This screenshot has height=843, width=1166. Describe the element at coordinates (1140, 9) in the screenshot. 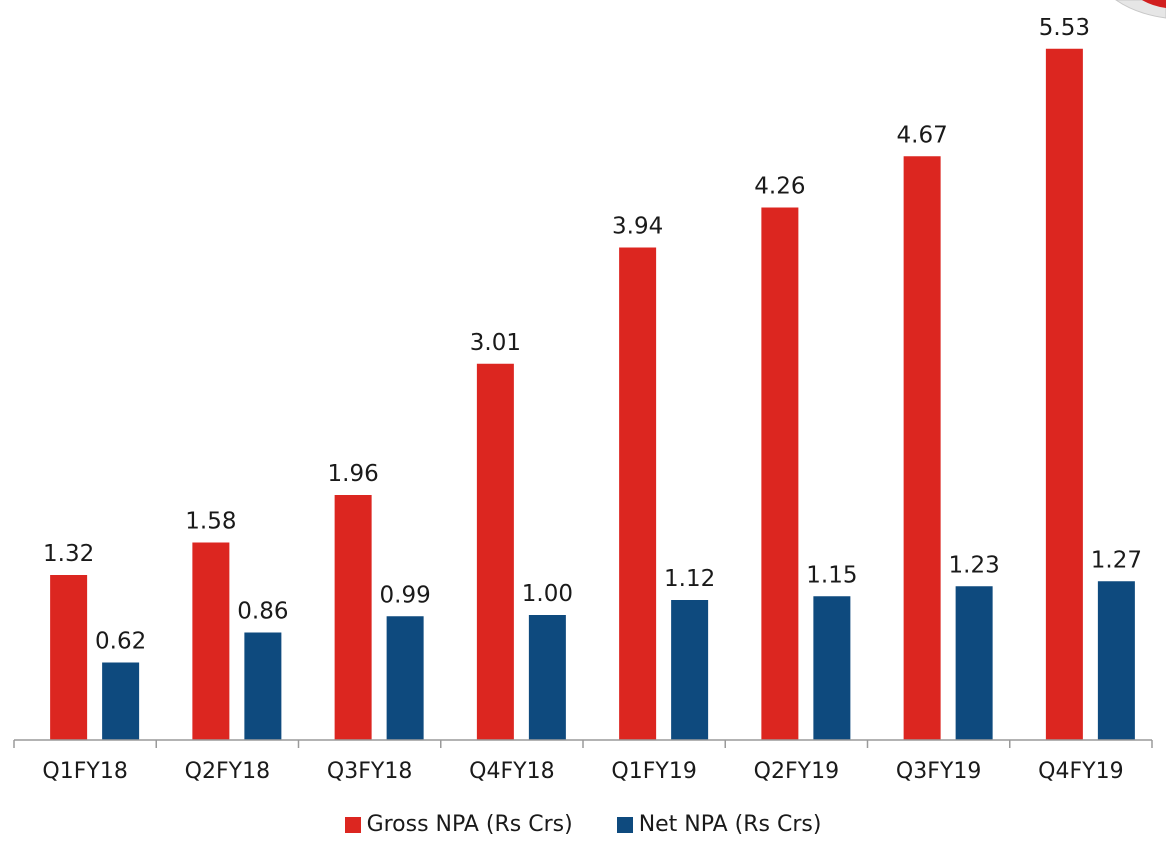

I see `corner-decoration` at that location.